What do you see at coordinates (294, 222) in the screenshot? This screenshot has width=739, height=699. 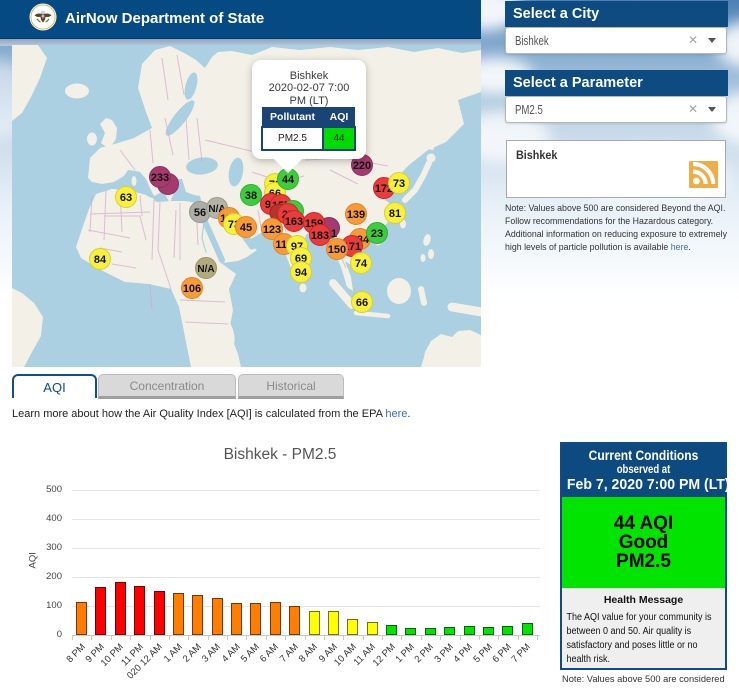 I see `svg-text: 163` at bounding box center [294, 222].